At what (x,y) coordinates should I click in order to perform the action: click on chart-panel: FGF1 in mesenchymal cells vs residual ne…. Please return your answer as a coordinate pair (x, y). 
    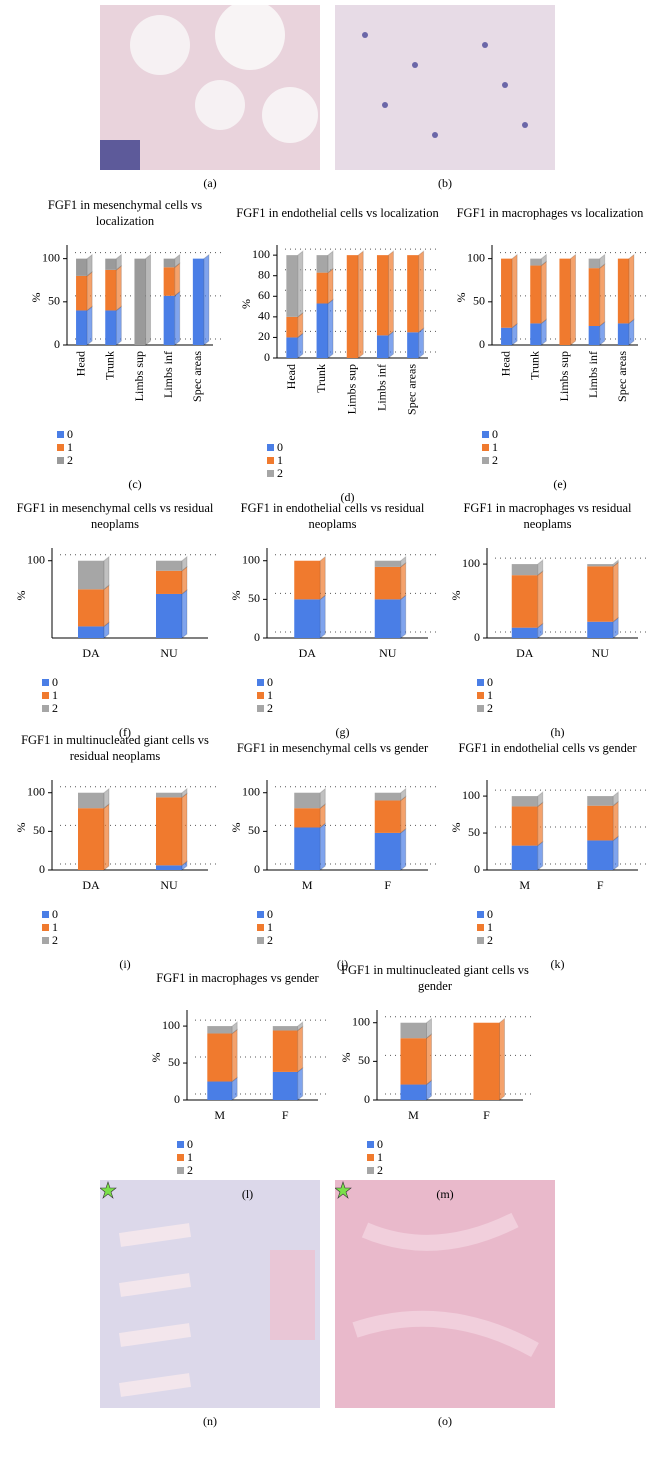
    Looking at the image, I should click on (115, 620).